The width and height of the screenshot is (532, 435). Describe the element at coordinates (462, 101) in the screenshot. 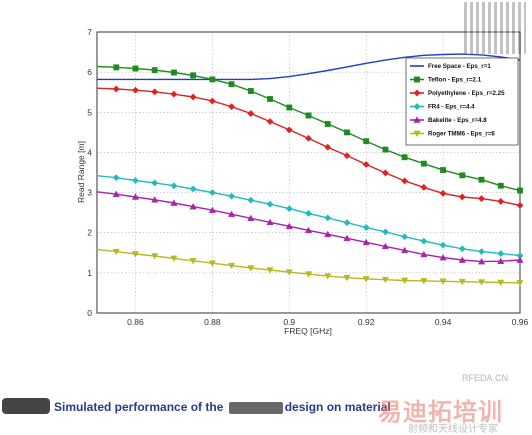

I see `legend-box` at that location.